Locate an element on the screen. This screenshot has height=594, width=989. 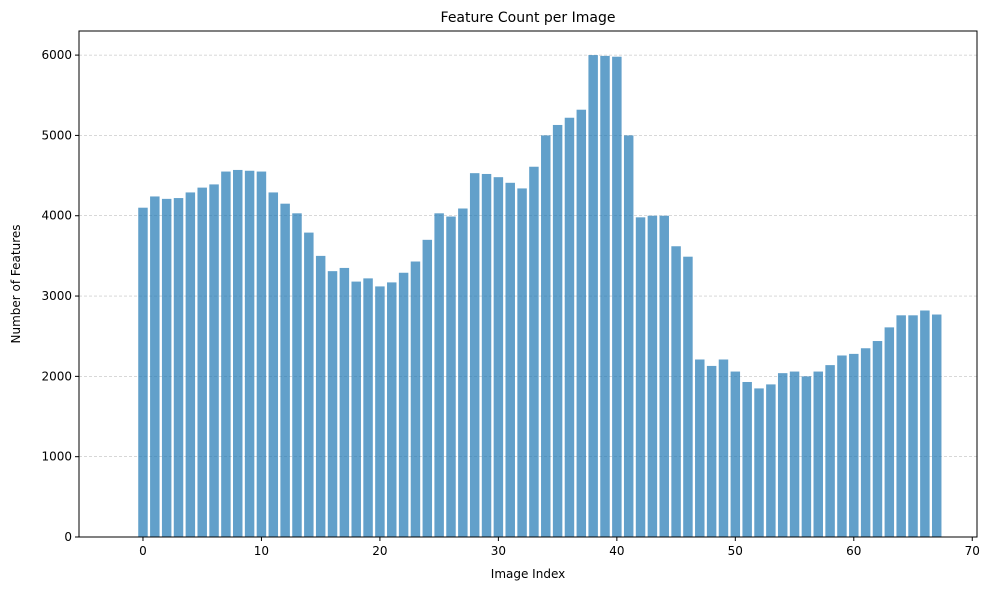
y-tick-label: 0 is located at coordinates (68, 537).